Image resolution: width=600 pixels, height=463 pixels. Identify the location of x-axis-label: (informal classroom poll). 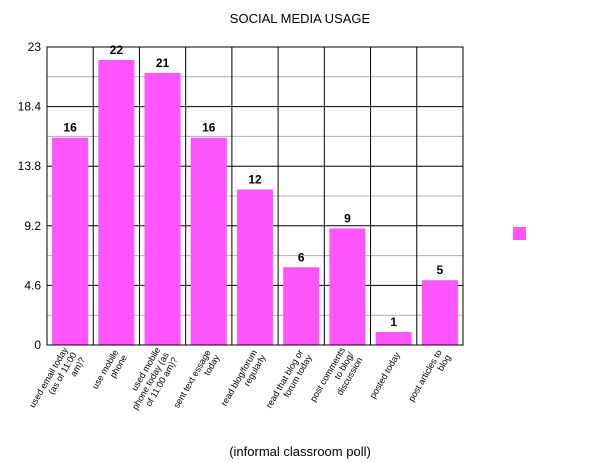
(300, 451).